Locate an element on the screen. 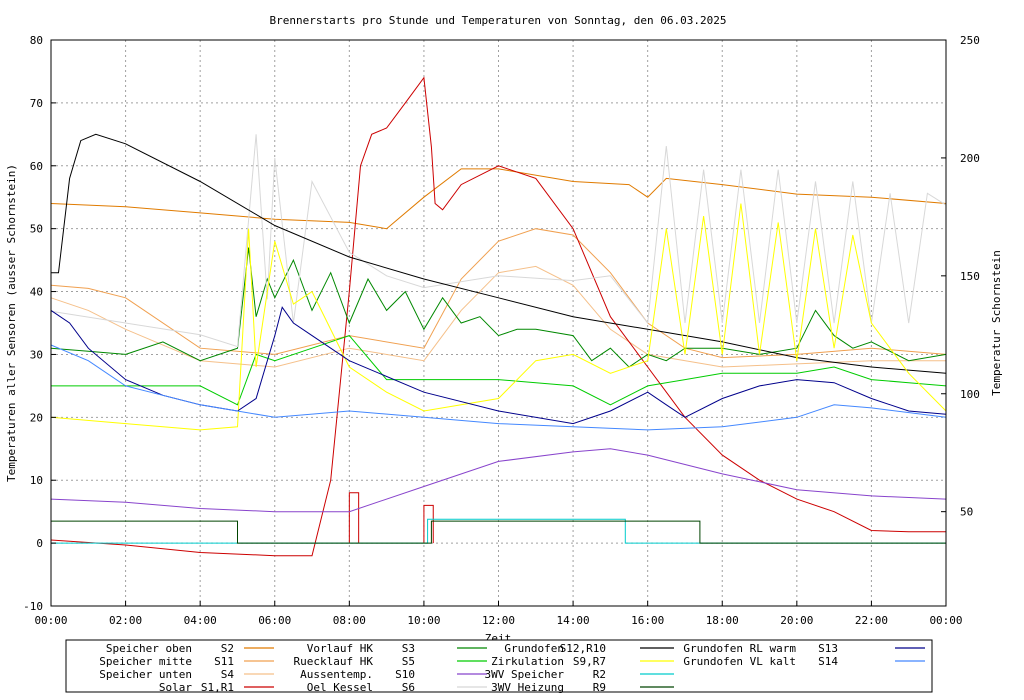 The height and width of the screenshot is (700, 1024). legend-label: Speicher mitte is located at coordinates (145, 661).